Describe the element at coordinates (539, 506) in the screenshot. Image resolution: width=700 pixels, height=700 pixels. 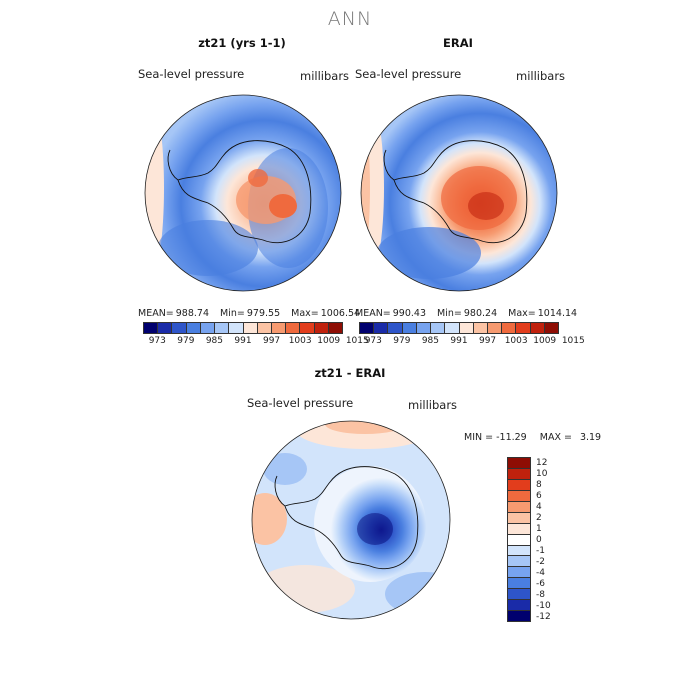
I see `colorbar-tick-label: 4` at that location.